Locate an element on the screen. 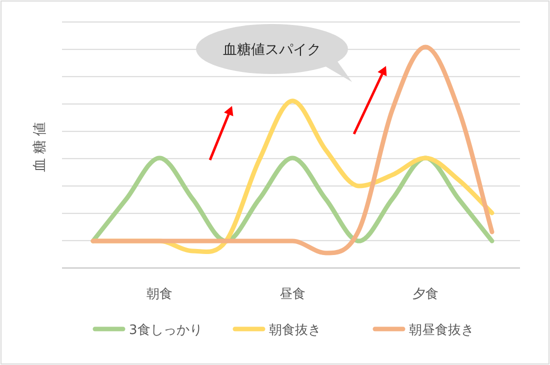  x-tick-label: 夕食 is located at coordinates (425, 294).